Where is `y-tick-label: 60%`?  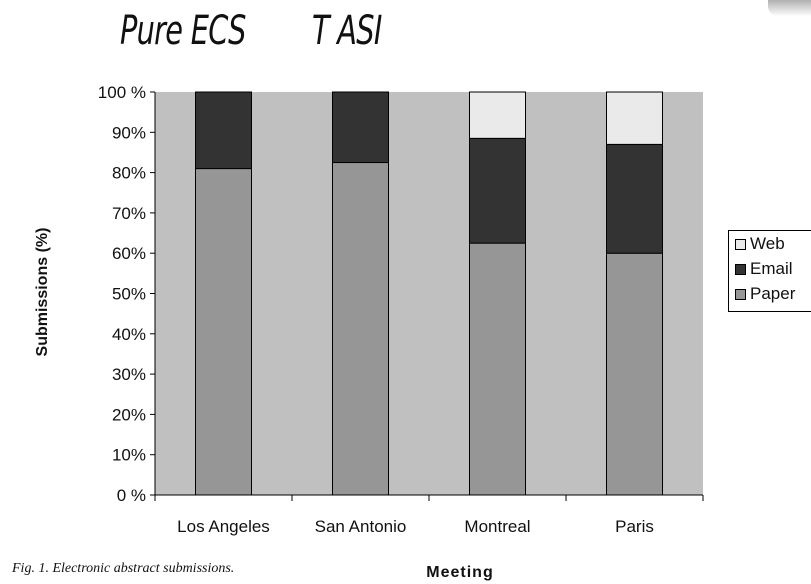 y-tick-label: 60% is located at coordinates (129, 253).